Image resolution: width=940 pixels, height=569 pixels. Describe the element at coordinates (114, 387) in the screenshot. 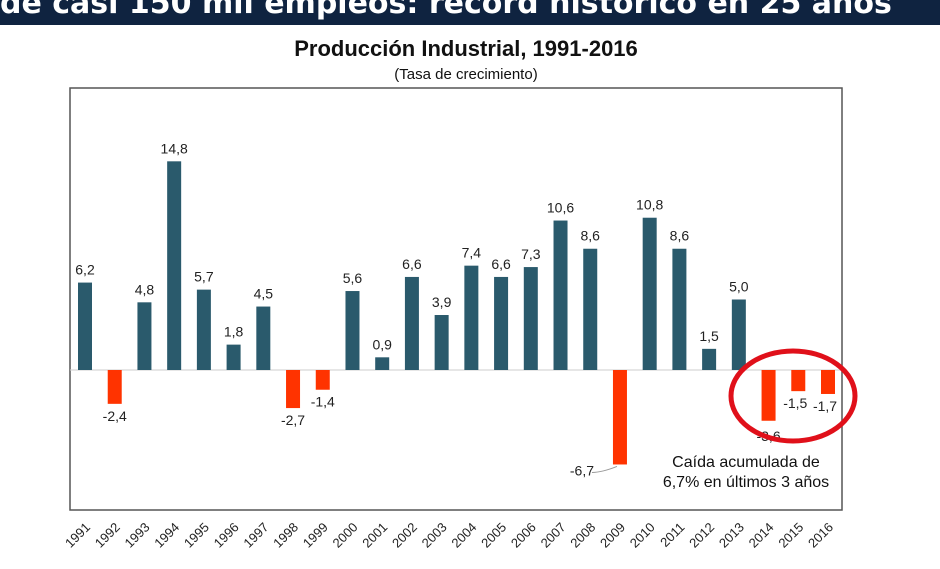

I see `bar-1992` at that location.